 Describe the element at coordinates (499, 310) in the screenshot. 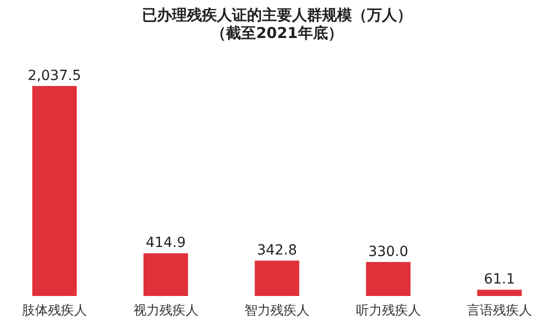

I see `x-tick-label: 言语残疾人` at that location.